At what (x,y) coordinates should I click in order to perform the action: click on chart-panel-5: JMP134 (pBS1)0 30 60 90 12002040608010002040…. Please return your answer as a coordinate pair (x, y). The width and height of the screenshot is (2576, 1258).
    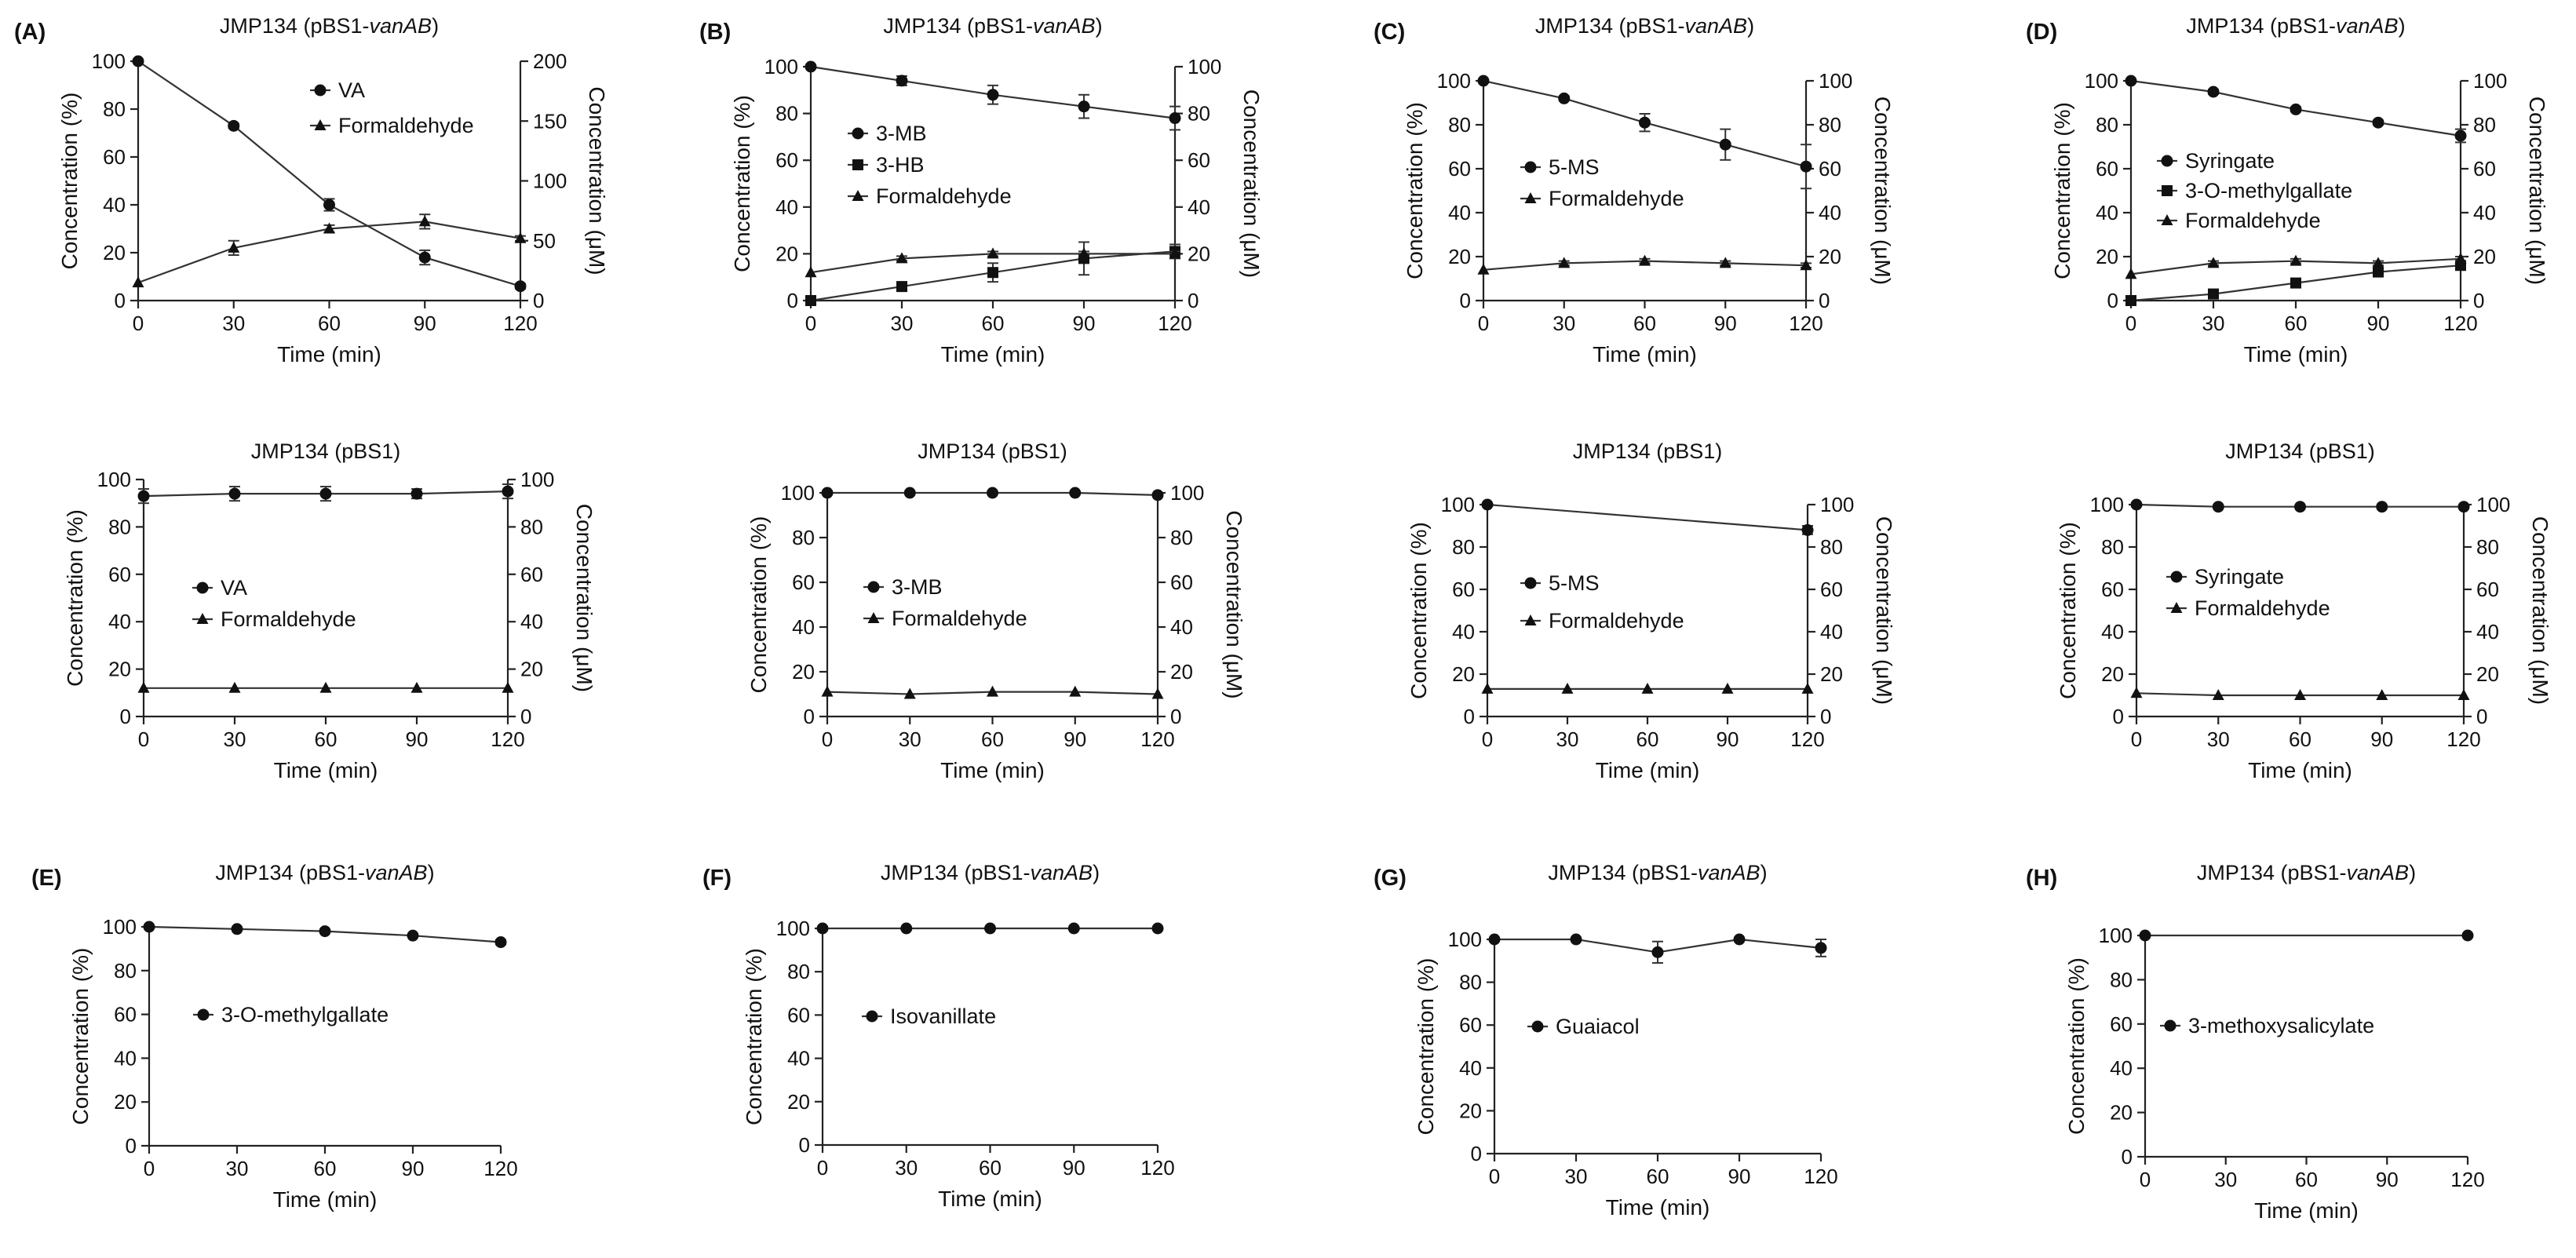
    Looking at the image, I should click on (330, 610).